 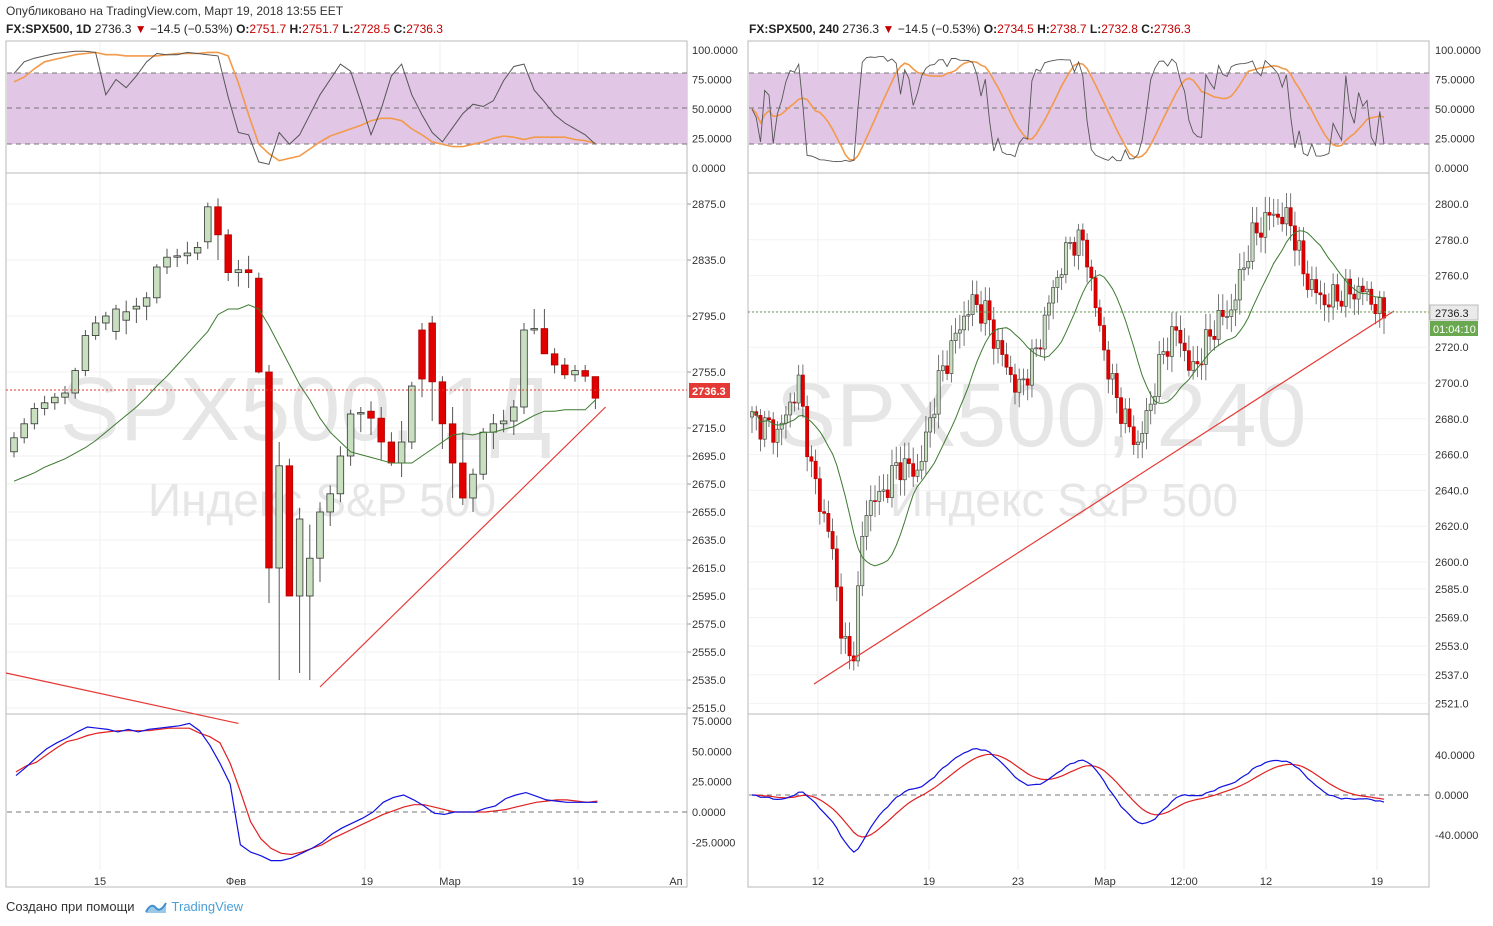 I want to click on right-stoch-k-line, so click(x=1068, y=109).